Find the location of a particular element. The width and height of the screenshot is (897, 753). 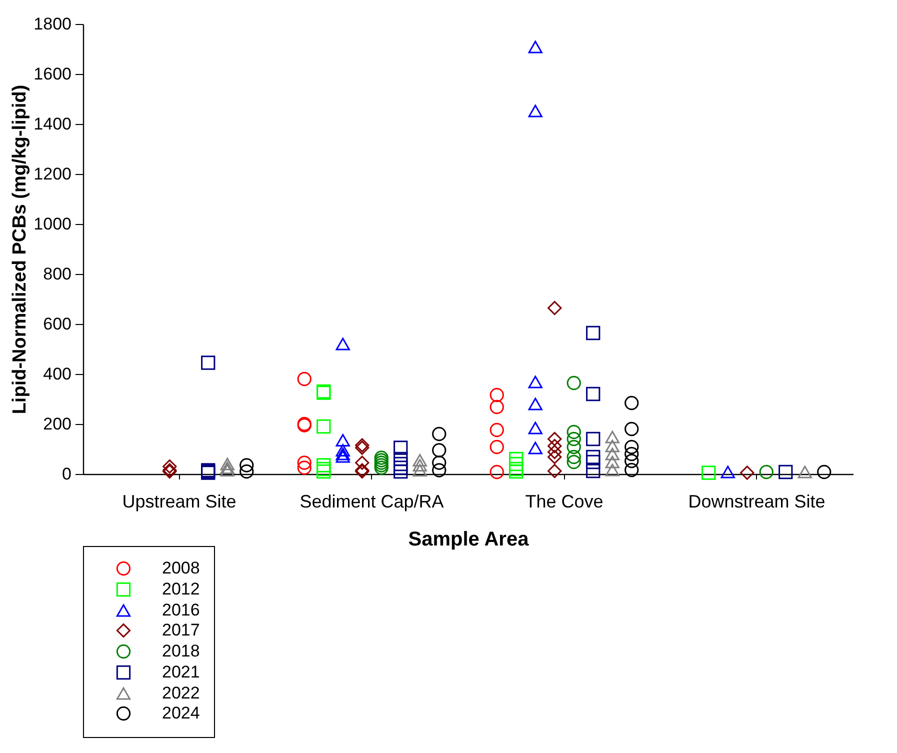

legend-label: 2017 is located at coordinates (181, 630).